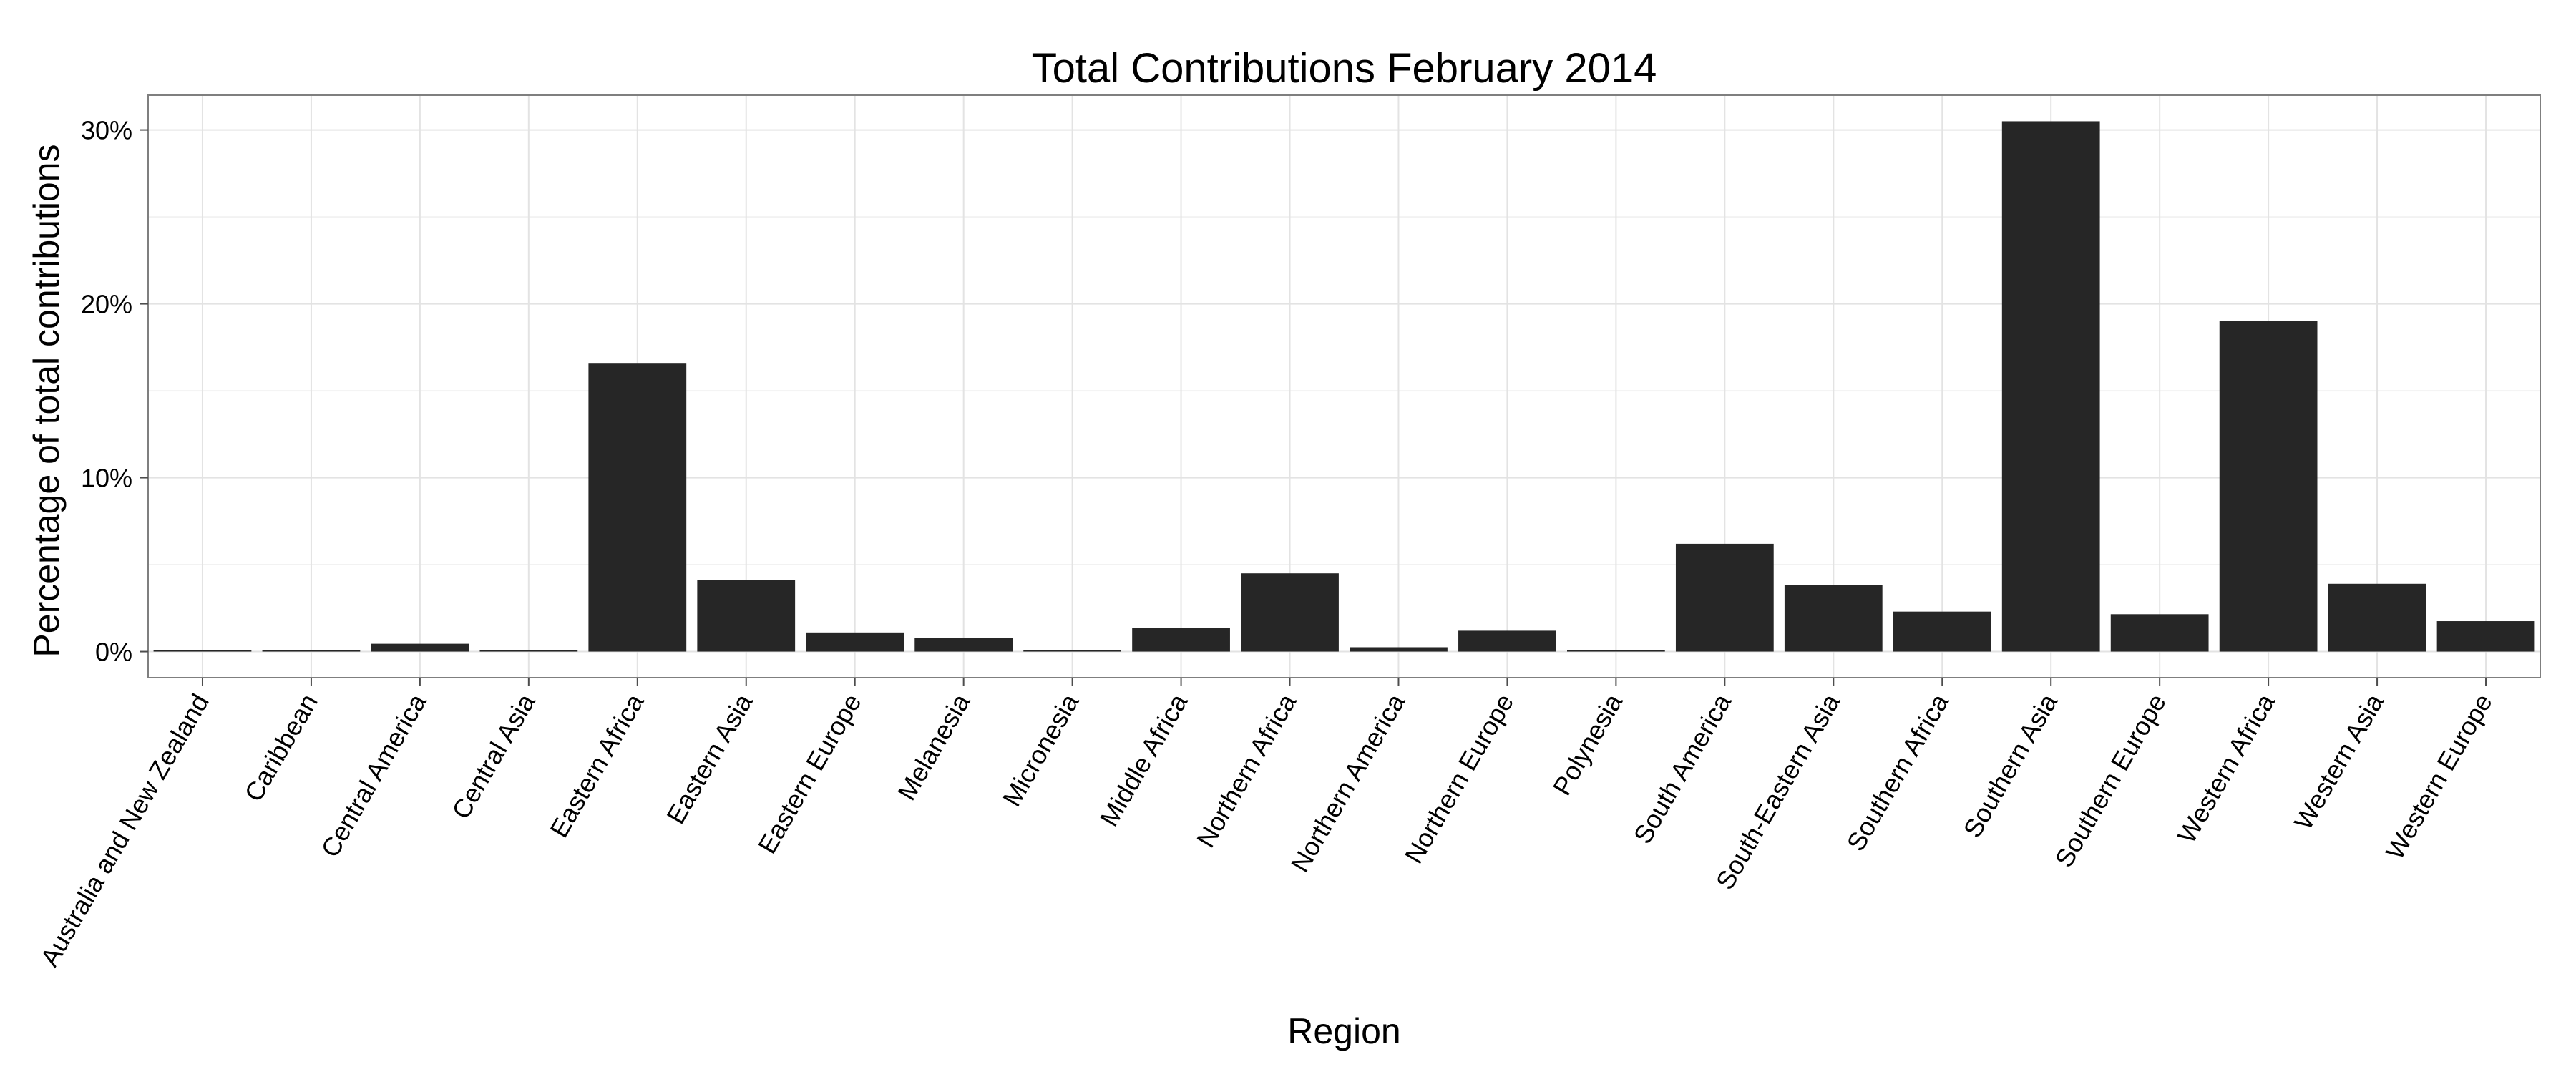 This screenshot has width=2576, height=1077. What do you see at coordinates (2011, 765) in the screenshot?
I see `x-tick-label: Southern Asia` at bounding box center [2011, 765].